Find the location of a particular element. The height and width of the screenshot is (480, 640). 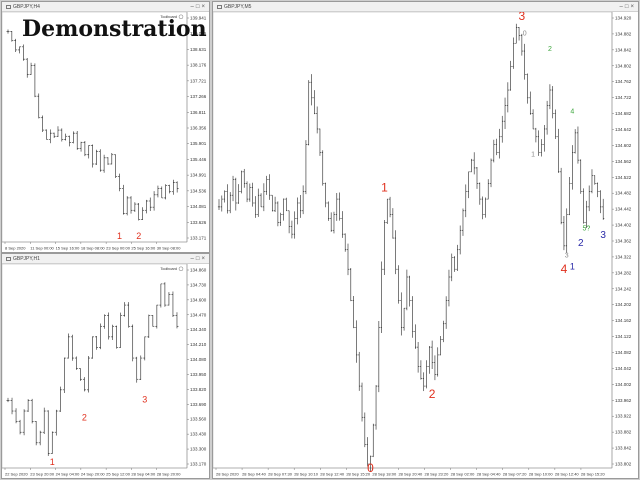

price-tick-label: 134.682 is located at coordinates (623, 113).